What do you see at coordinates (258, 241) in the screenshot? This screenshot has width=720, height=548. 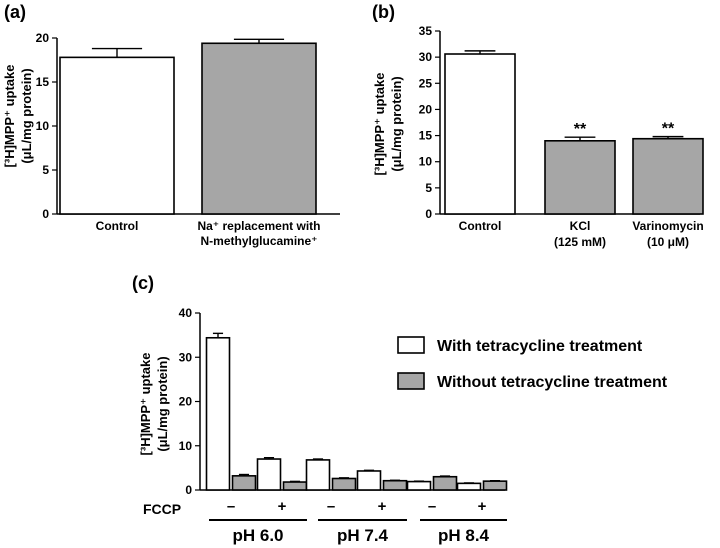 I see `panel-a-category-label: N-methylglucamine⁺` at bounding box center [258, 241].